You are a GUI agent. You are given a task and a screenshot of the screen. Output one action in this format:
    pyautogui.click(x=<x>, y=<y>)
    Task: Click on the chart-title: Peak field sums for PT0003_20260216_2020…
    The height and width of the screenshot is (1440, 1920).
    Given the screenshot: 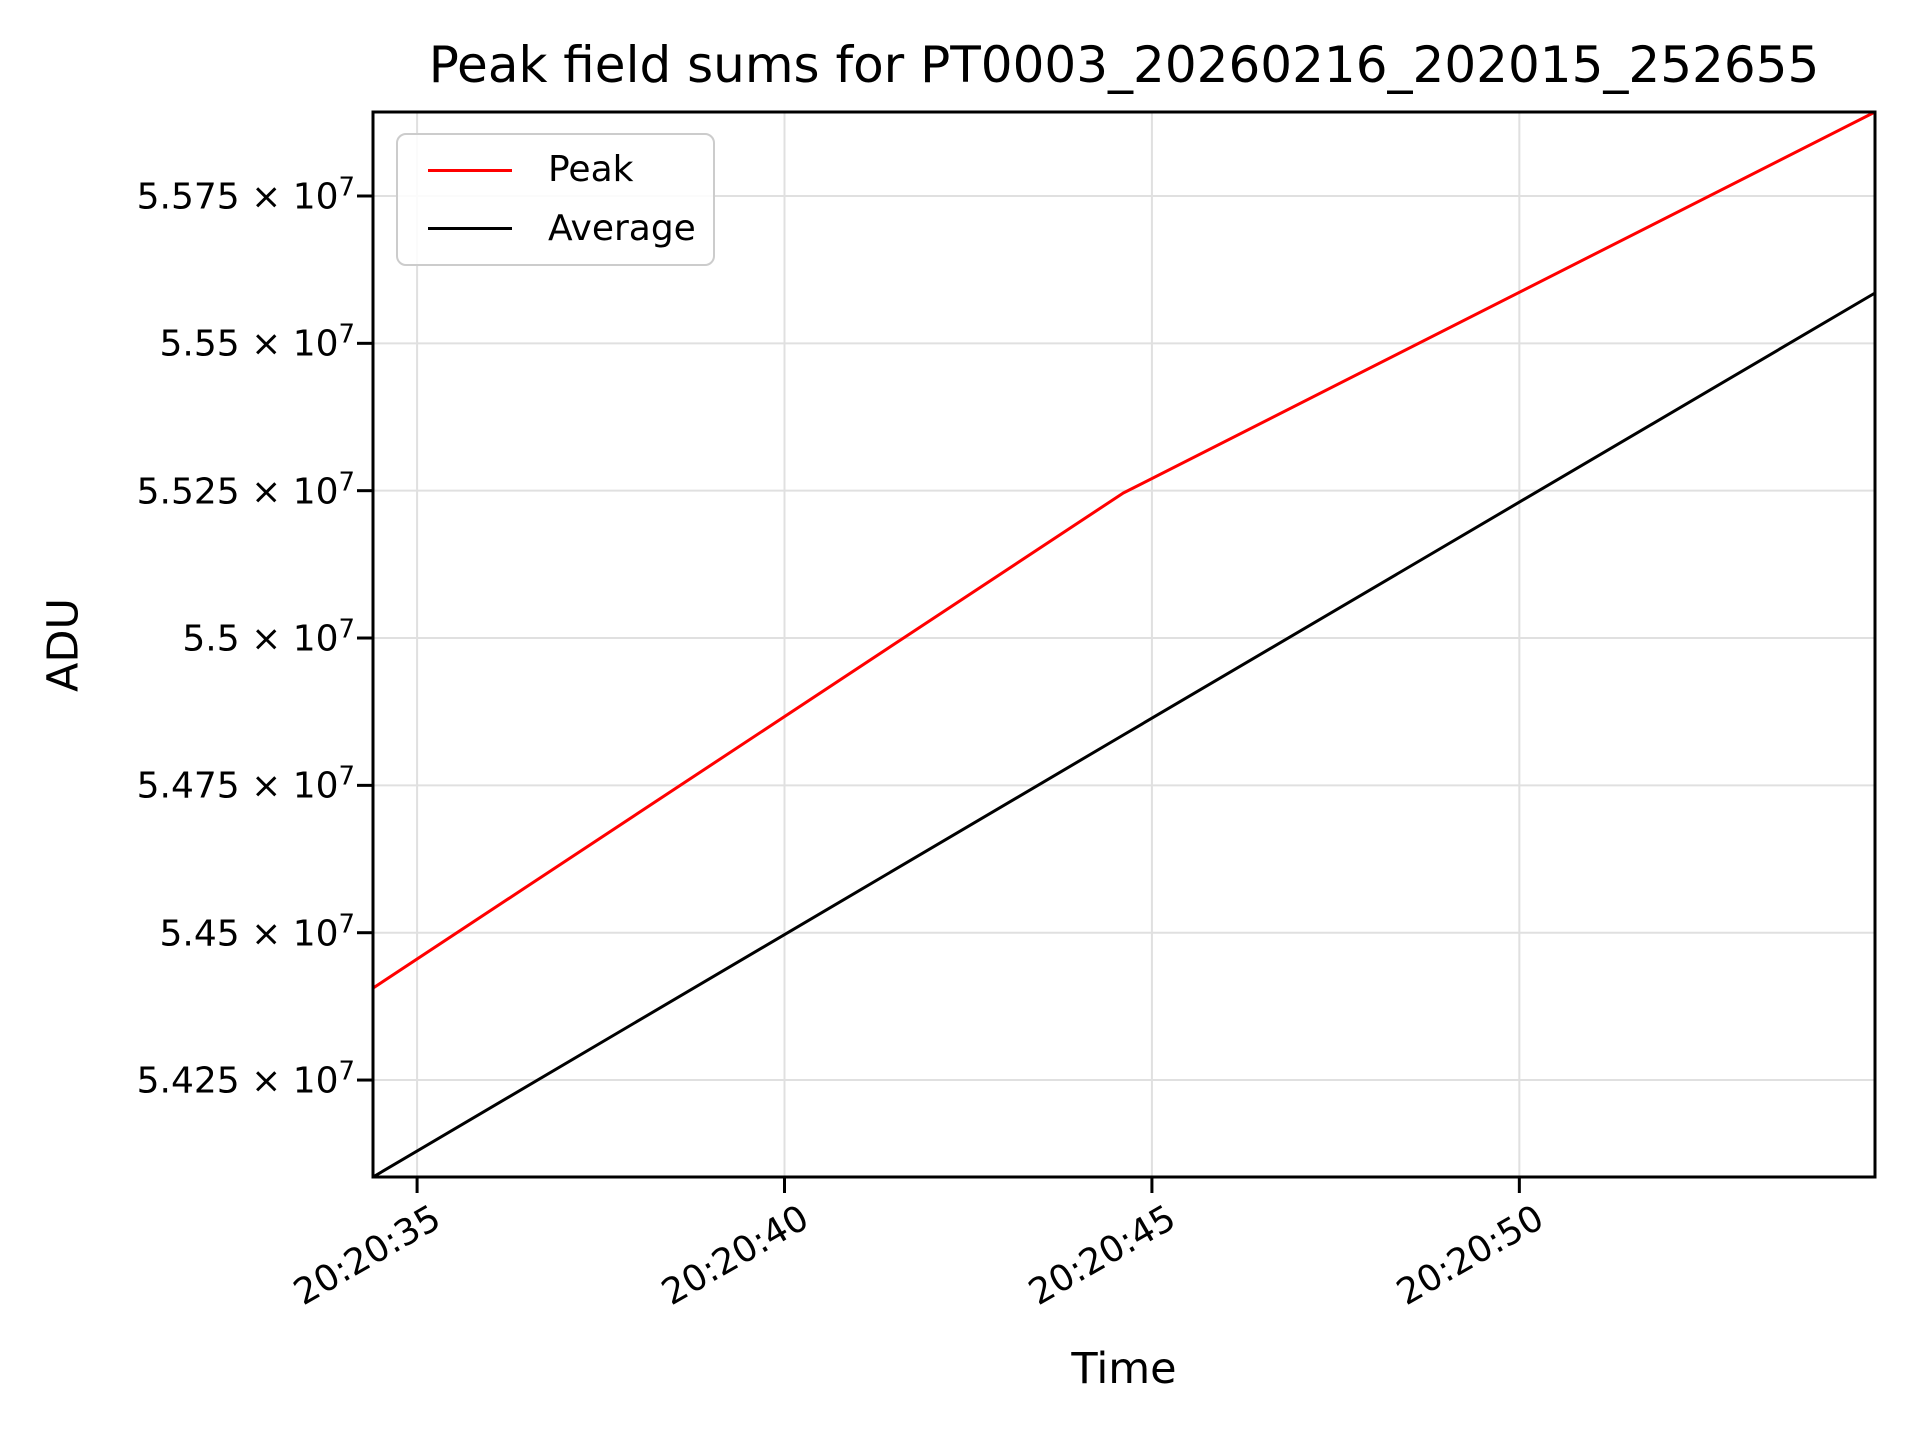 What is the action you would take?
    pyautogui.click(x=1124, y=65)
    